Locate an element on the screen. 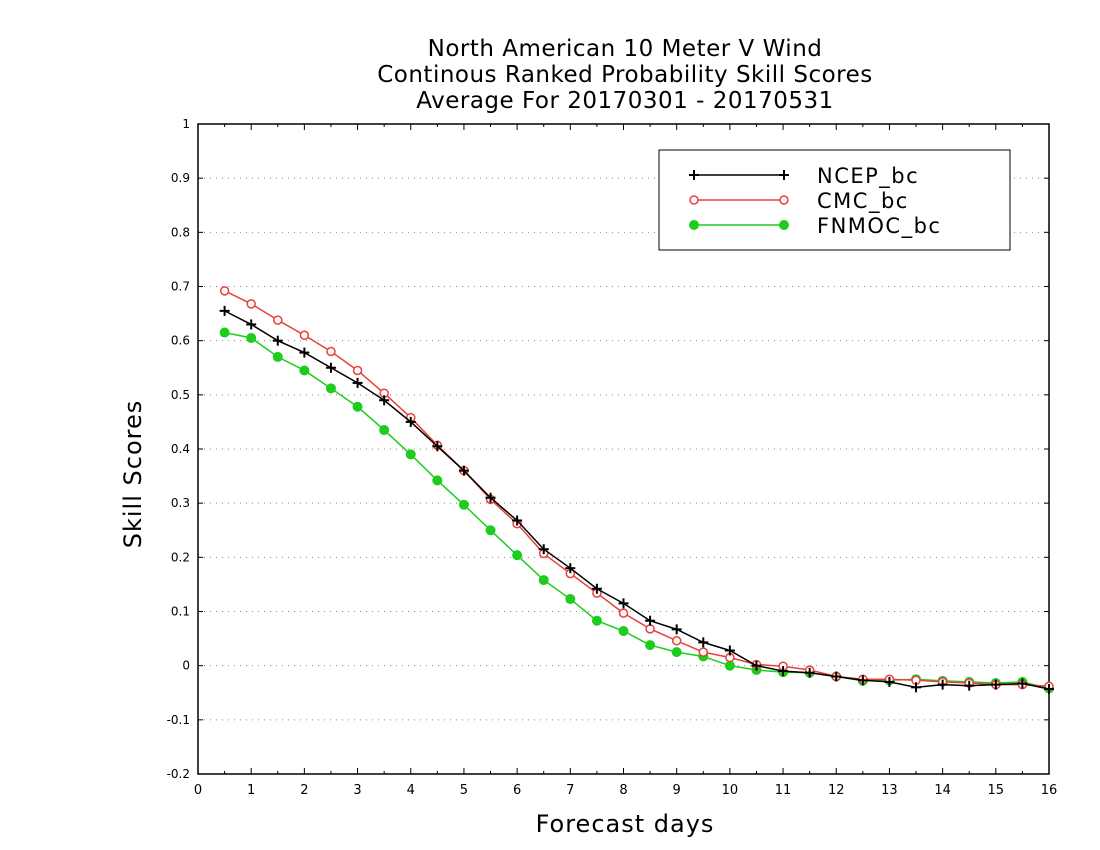  x-axis-title: Forecast days is located at coordinates (625, 824).